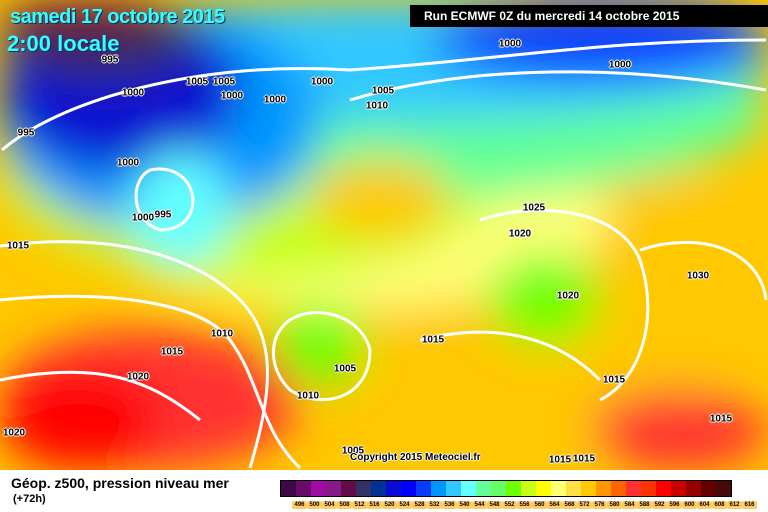  What do you see at coordinates (374, 505) in the screenshot?
I see `scale-tick-label: 516` at bounding box center [374, 505].